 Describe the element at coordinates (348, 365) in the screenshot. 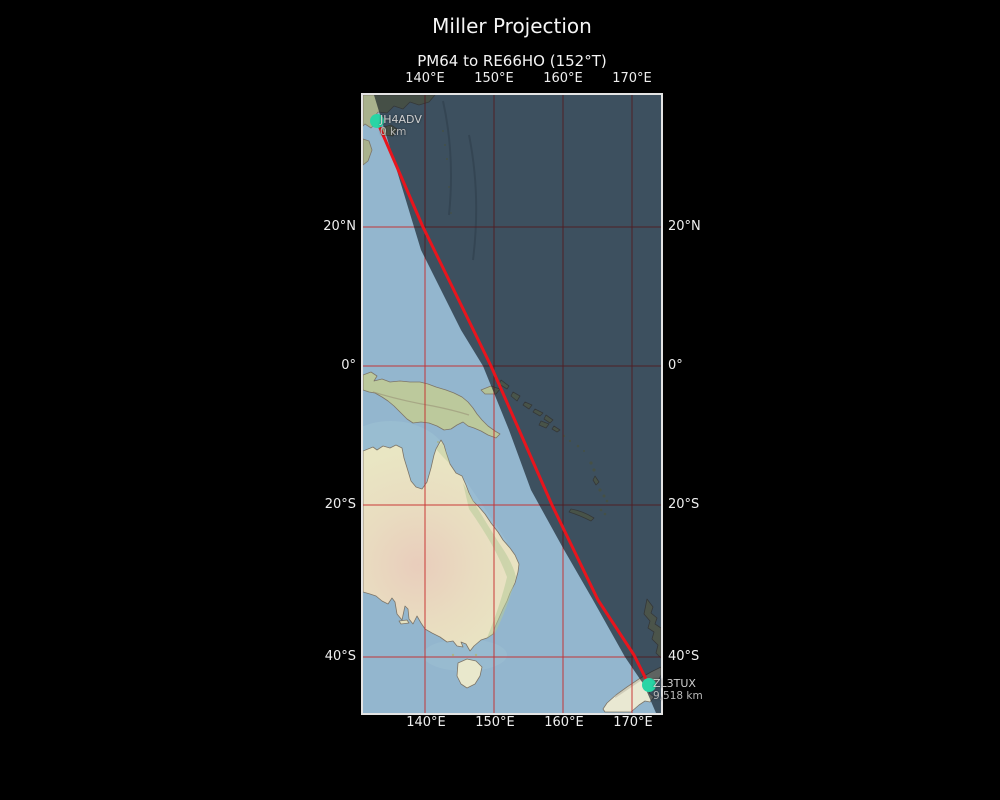

I see `tick-left-0: 0°` at that location.